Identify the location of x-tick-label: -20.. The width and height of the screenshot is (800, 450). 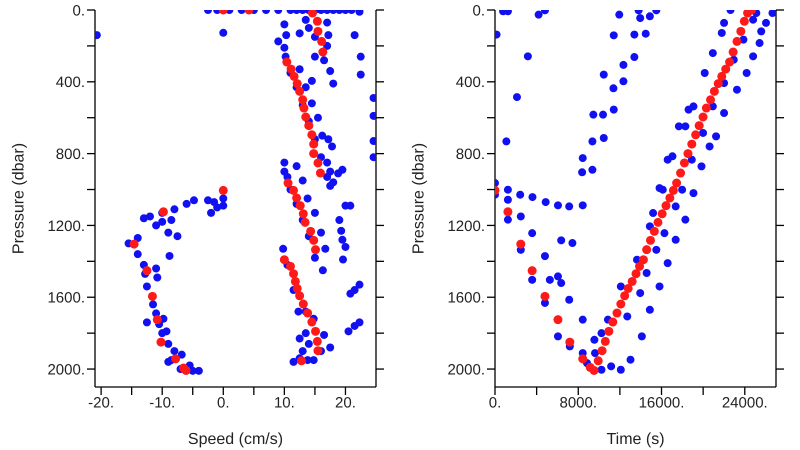
(101, 403).